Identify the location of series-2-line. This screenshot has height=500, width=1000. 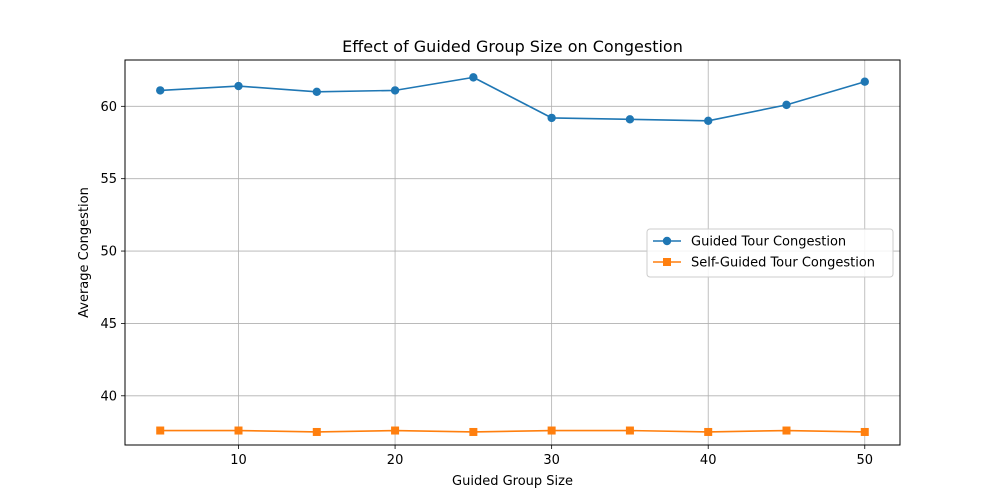
(512, 431).